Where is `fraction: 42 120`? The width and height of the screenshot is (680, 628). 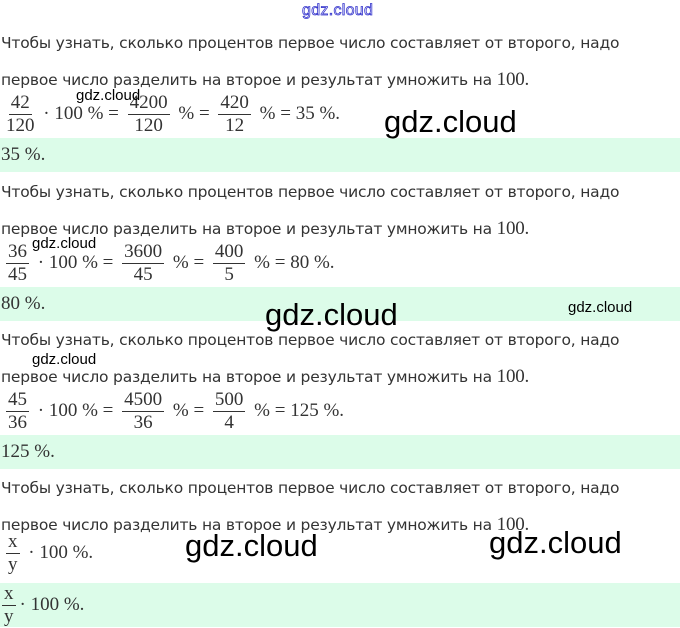
fraction: 42 120 is located at coordinates (20, 114).